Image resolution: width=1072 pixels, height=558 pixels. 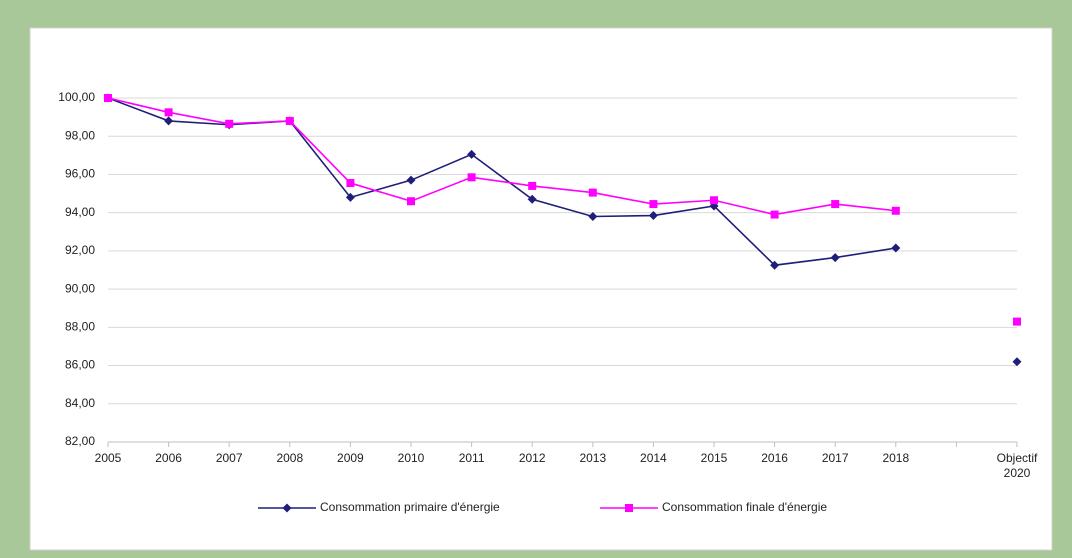 I want to click on x-tick-label-box: 2015, so click(x=714, y=458).